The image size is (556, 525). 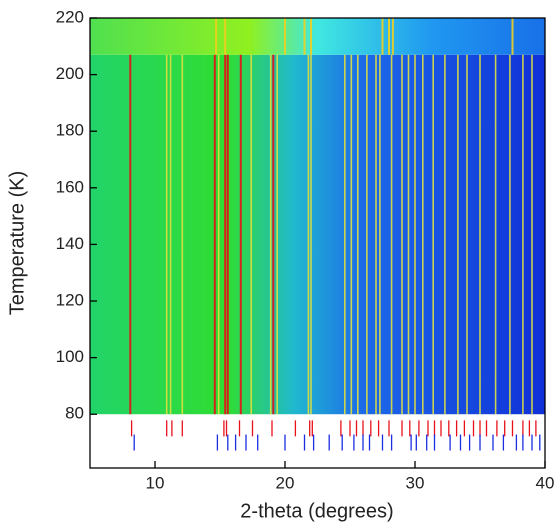 What do you see at coordinates (70, 186) in the screenshot?
I see `y-tick-label: 160` at bounding box center [70, 186].